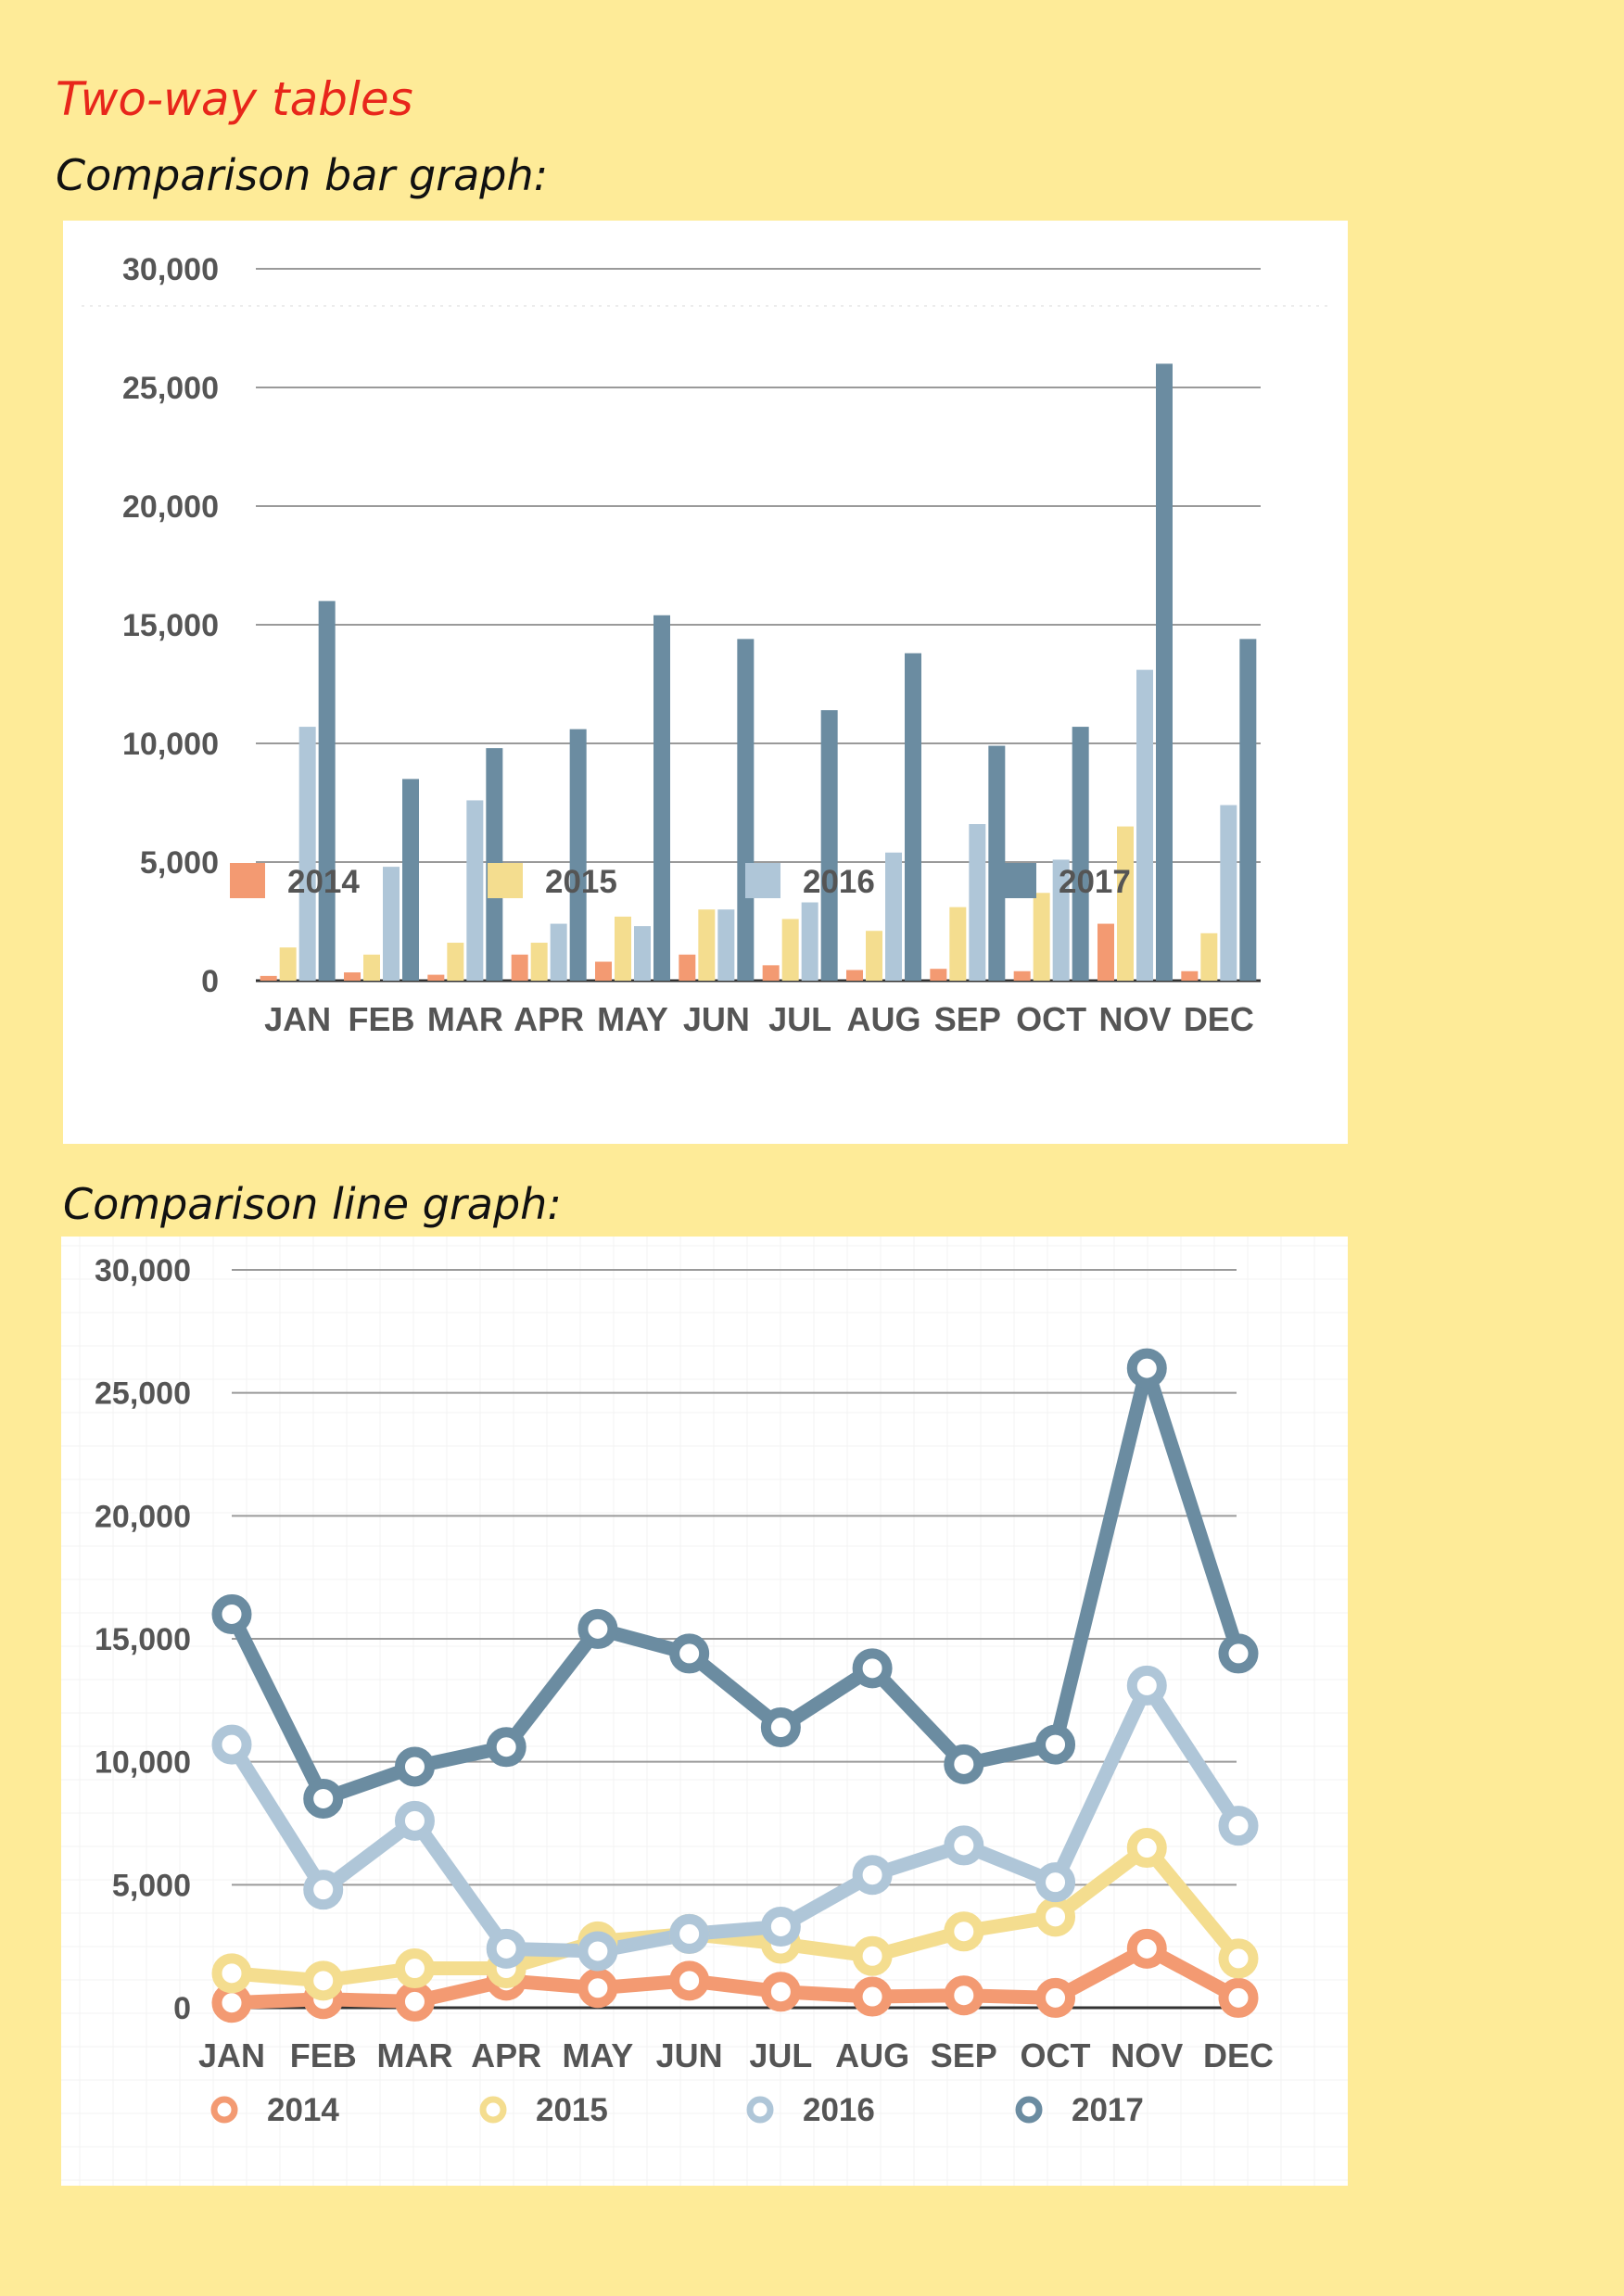 The width and height of the screenshot is (1624, 2296). I want to click on bar-2017-oct, so click(1080, 854).